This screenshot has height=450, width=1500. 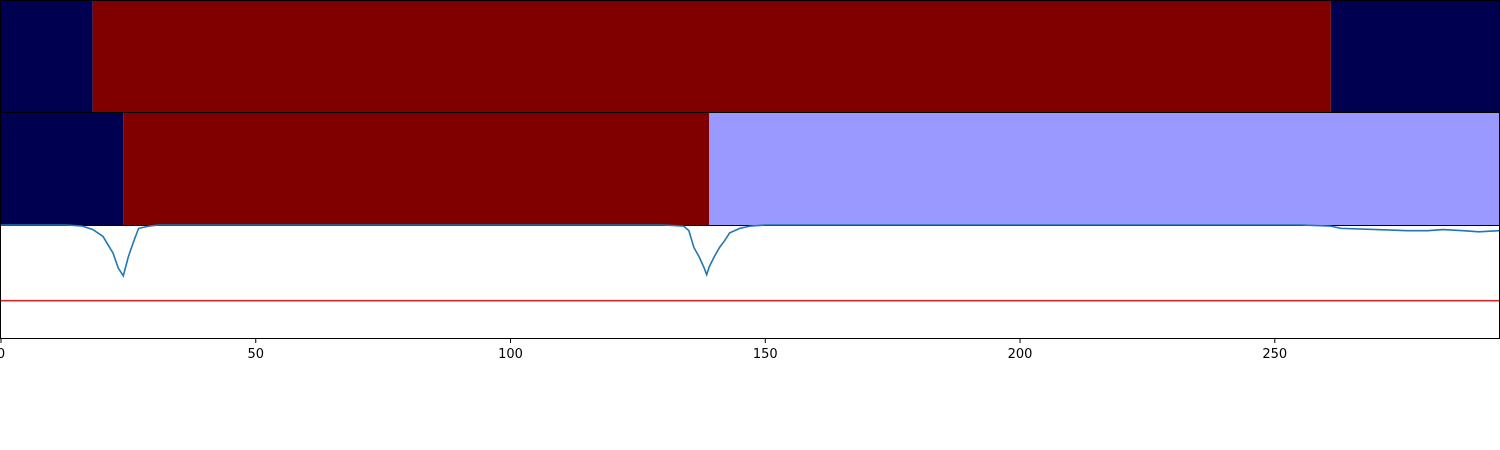 What do you see at coordinates (510, 354) in the screenshot?
I see `x-tick-label-100: 100` at bounding box center [510, 354].